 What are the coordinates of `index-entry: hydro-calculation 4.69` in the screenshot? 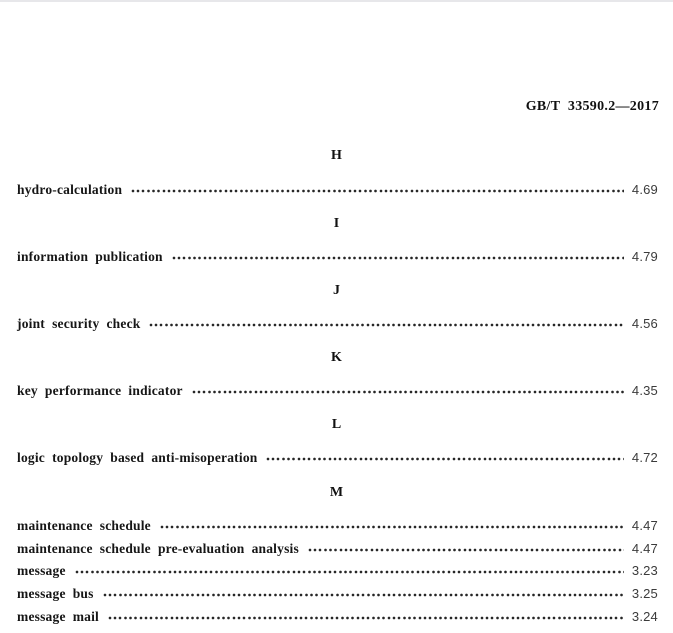 It's located at (337, 190).